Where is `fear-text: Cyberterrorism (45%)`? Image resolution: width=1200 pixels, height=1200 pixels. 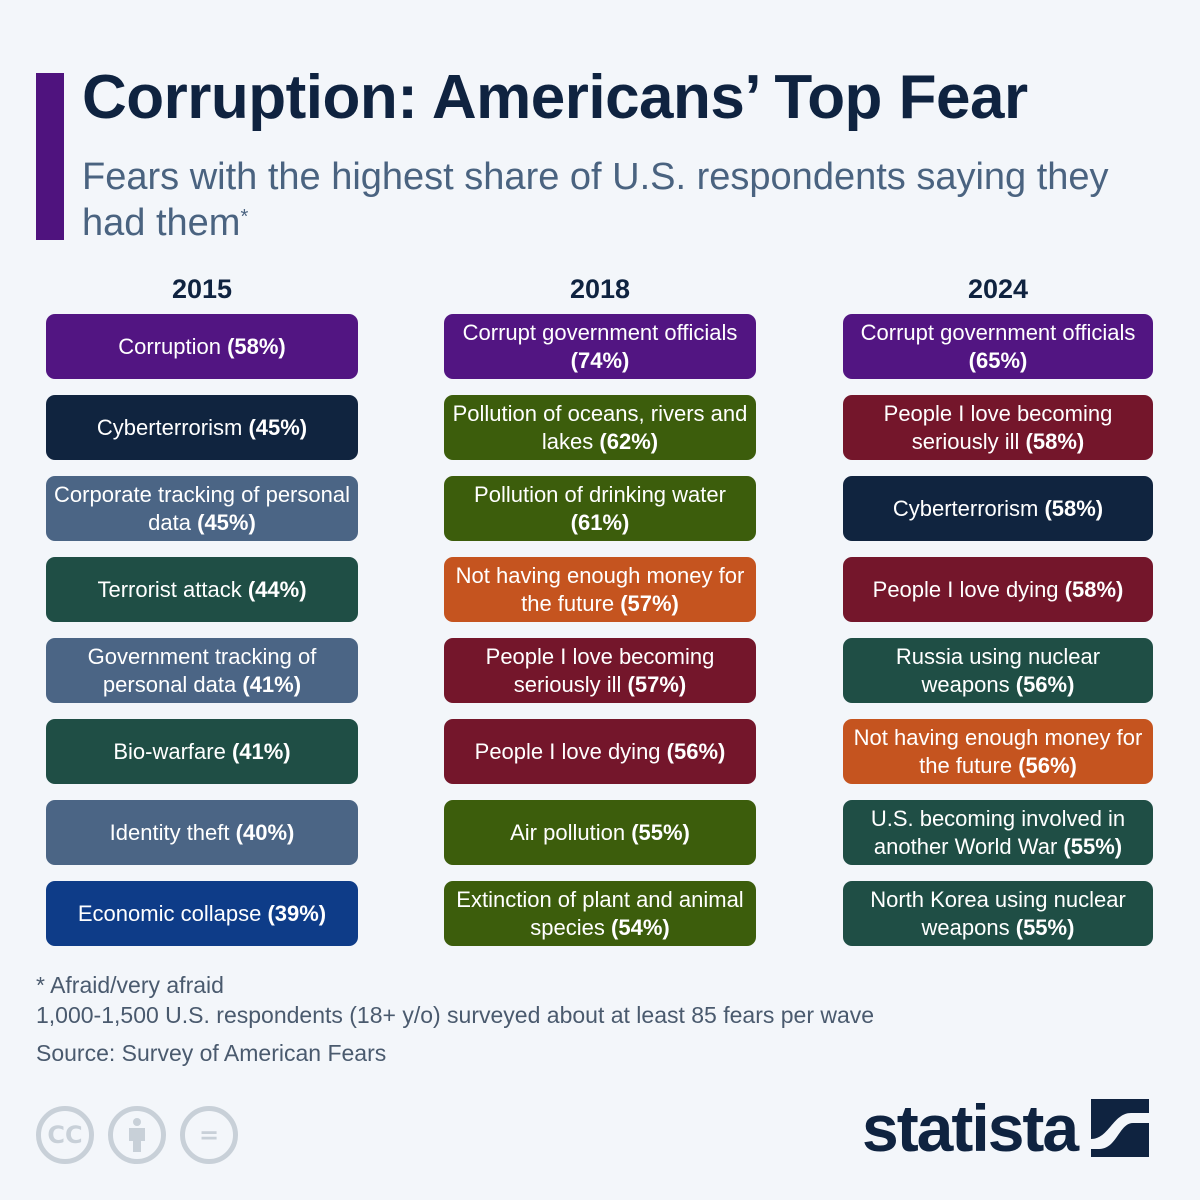 fear-text: Cyberterrorism (45%) is located at coordinates (202, 428).